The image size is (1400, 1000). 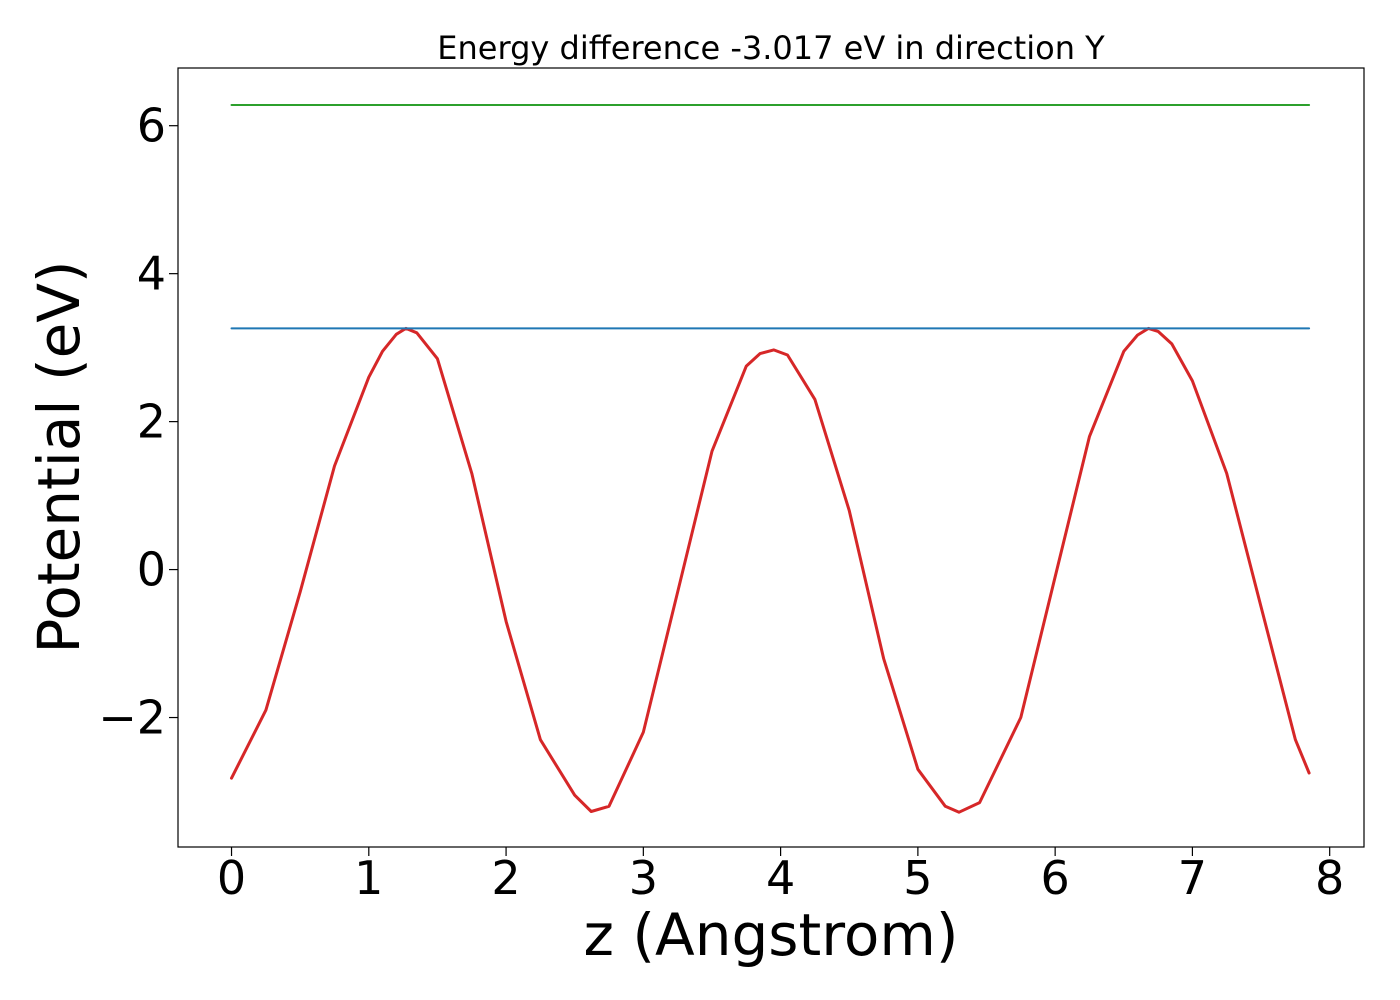 What do you see at coordinates (1192, 878) in the screenshot?
I see `x-tick-label: 7` at bounding box center [1192, 878].